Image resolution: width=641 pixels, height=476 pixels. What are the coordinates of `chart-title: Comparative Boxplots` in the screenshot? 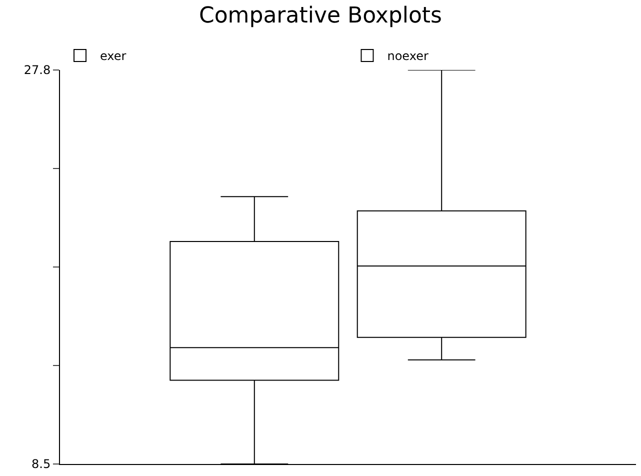 It's located at (320, 16).